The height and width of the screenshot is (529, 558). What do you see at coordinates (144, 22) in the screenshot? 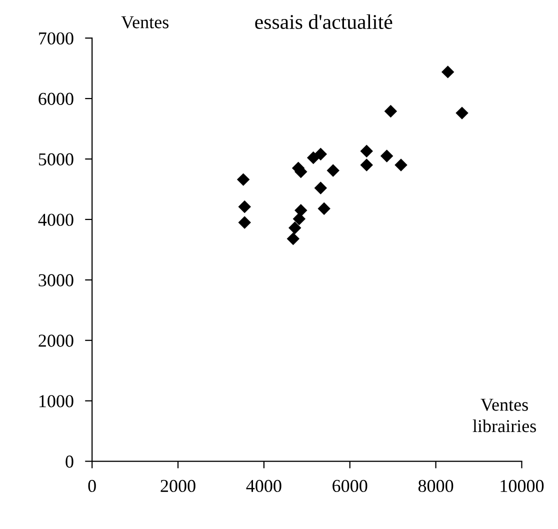
I see `y-axis-title: Ventes` at bounding box center [144, 22].